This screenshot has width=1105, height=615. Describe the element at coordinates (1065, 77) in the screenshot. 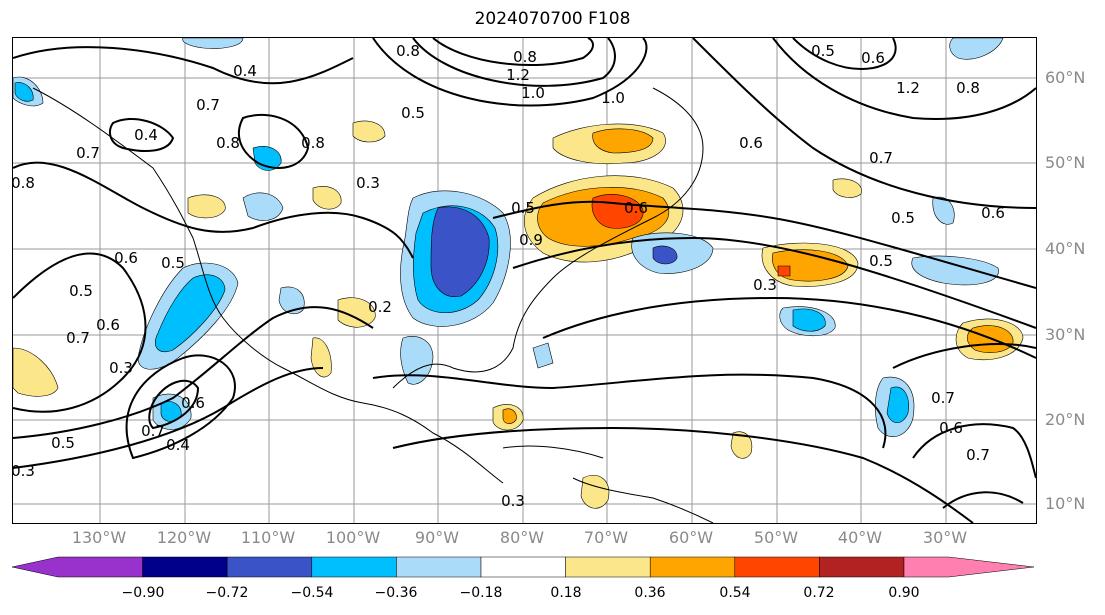

I see `lat-label: 60°N` at that location.